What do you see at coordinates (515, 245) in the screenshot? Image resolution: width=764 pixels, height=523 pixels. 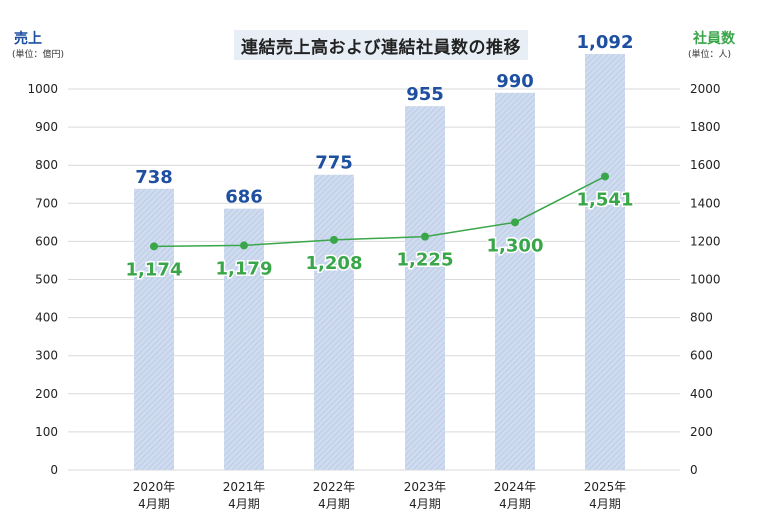 I see `line-value-label: 1,300` at bounding box center [515, 245].